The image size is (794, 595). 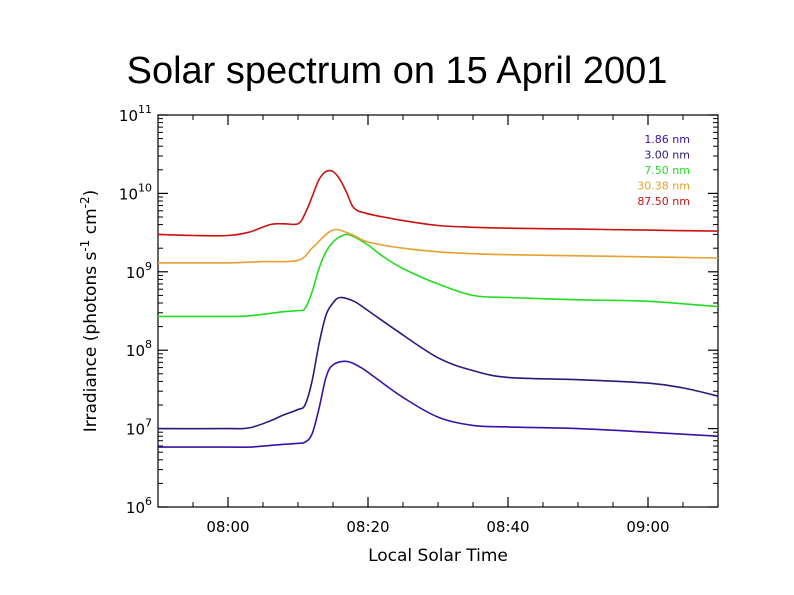 What do you see at coordinates (89, 311) in the screenshot?
I see `y-axis-label: Irradiance (photons s-1 cm-2)` at bounding box center [89, 311].